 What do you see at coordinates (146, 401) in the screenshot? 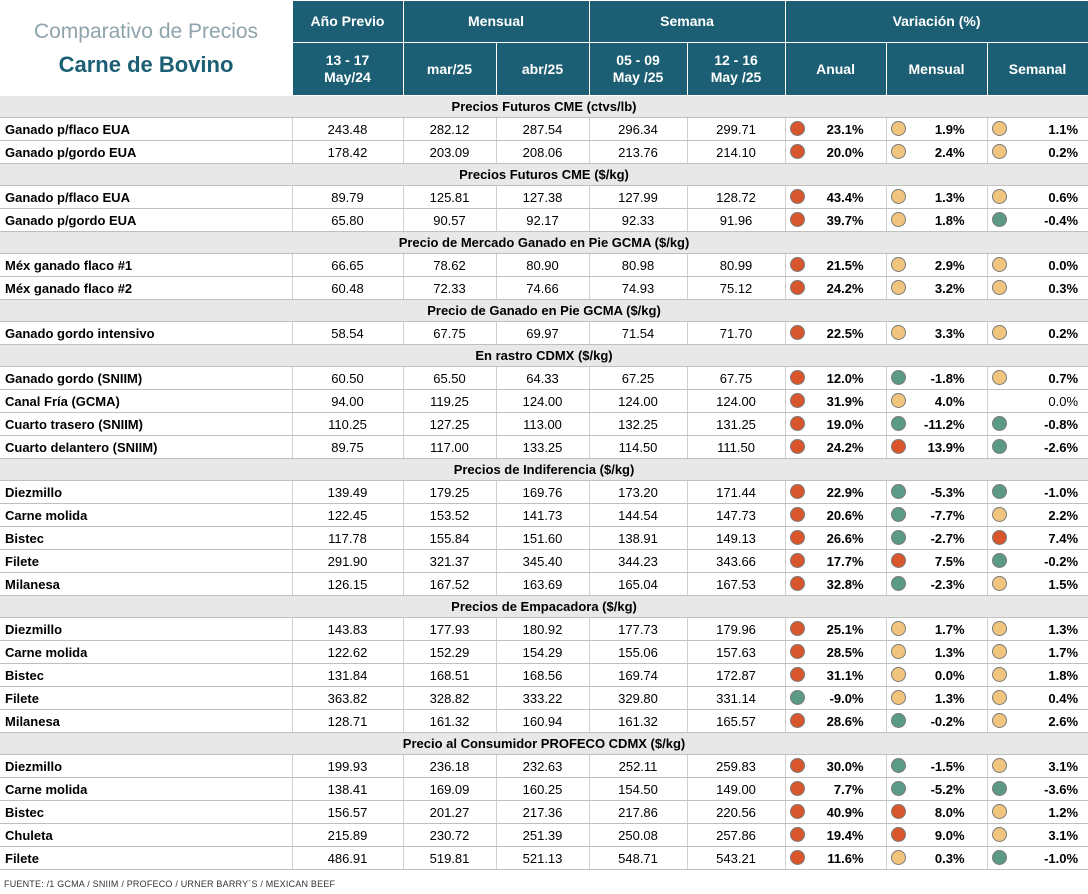
I see `row-label: Canal Fría (GCMA)` at bounding box center [146, 401].